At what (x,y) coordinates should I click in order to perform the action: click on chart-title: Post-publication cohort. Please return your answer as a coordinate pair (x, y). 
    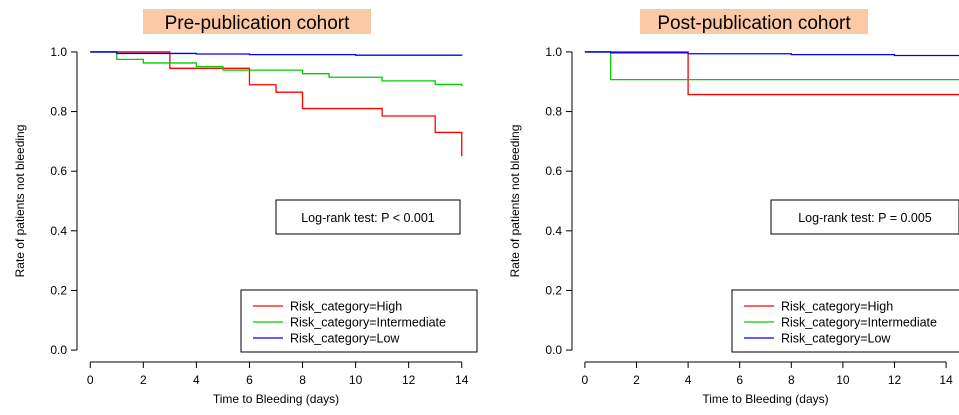
    Looking at the image, I should click on (754, 23).